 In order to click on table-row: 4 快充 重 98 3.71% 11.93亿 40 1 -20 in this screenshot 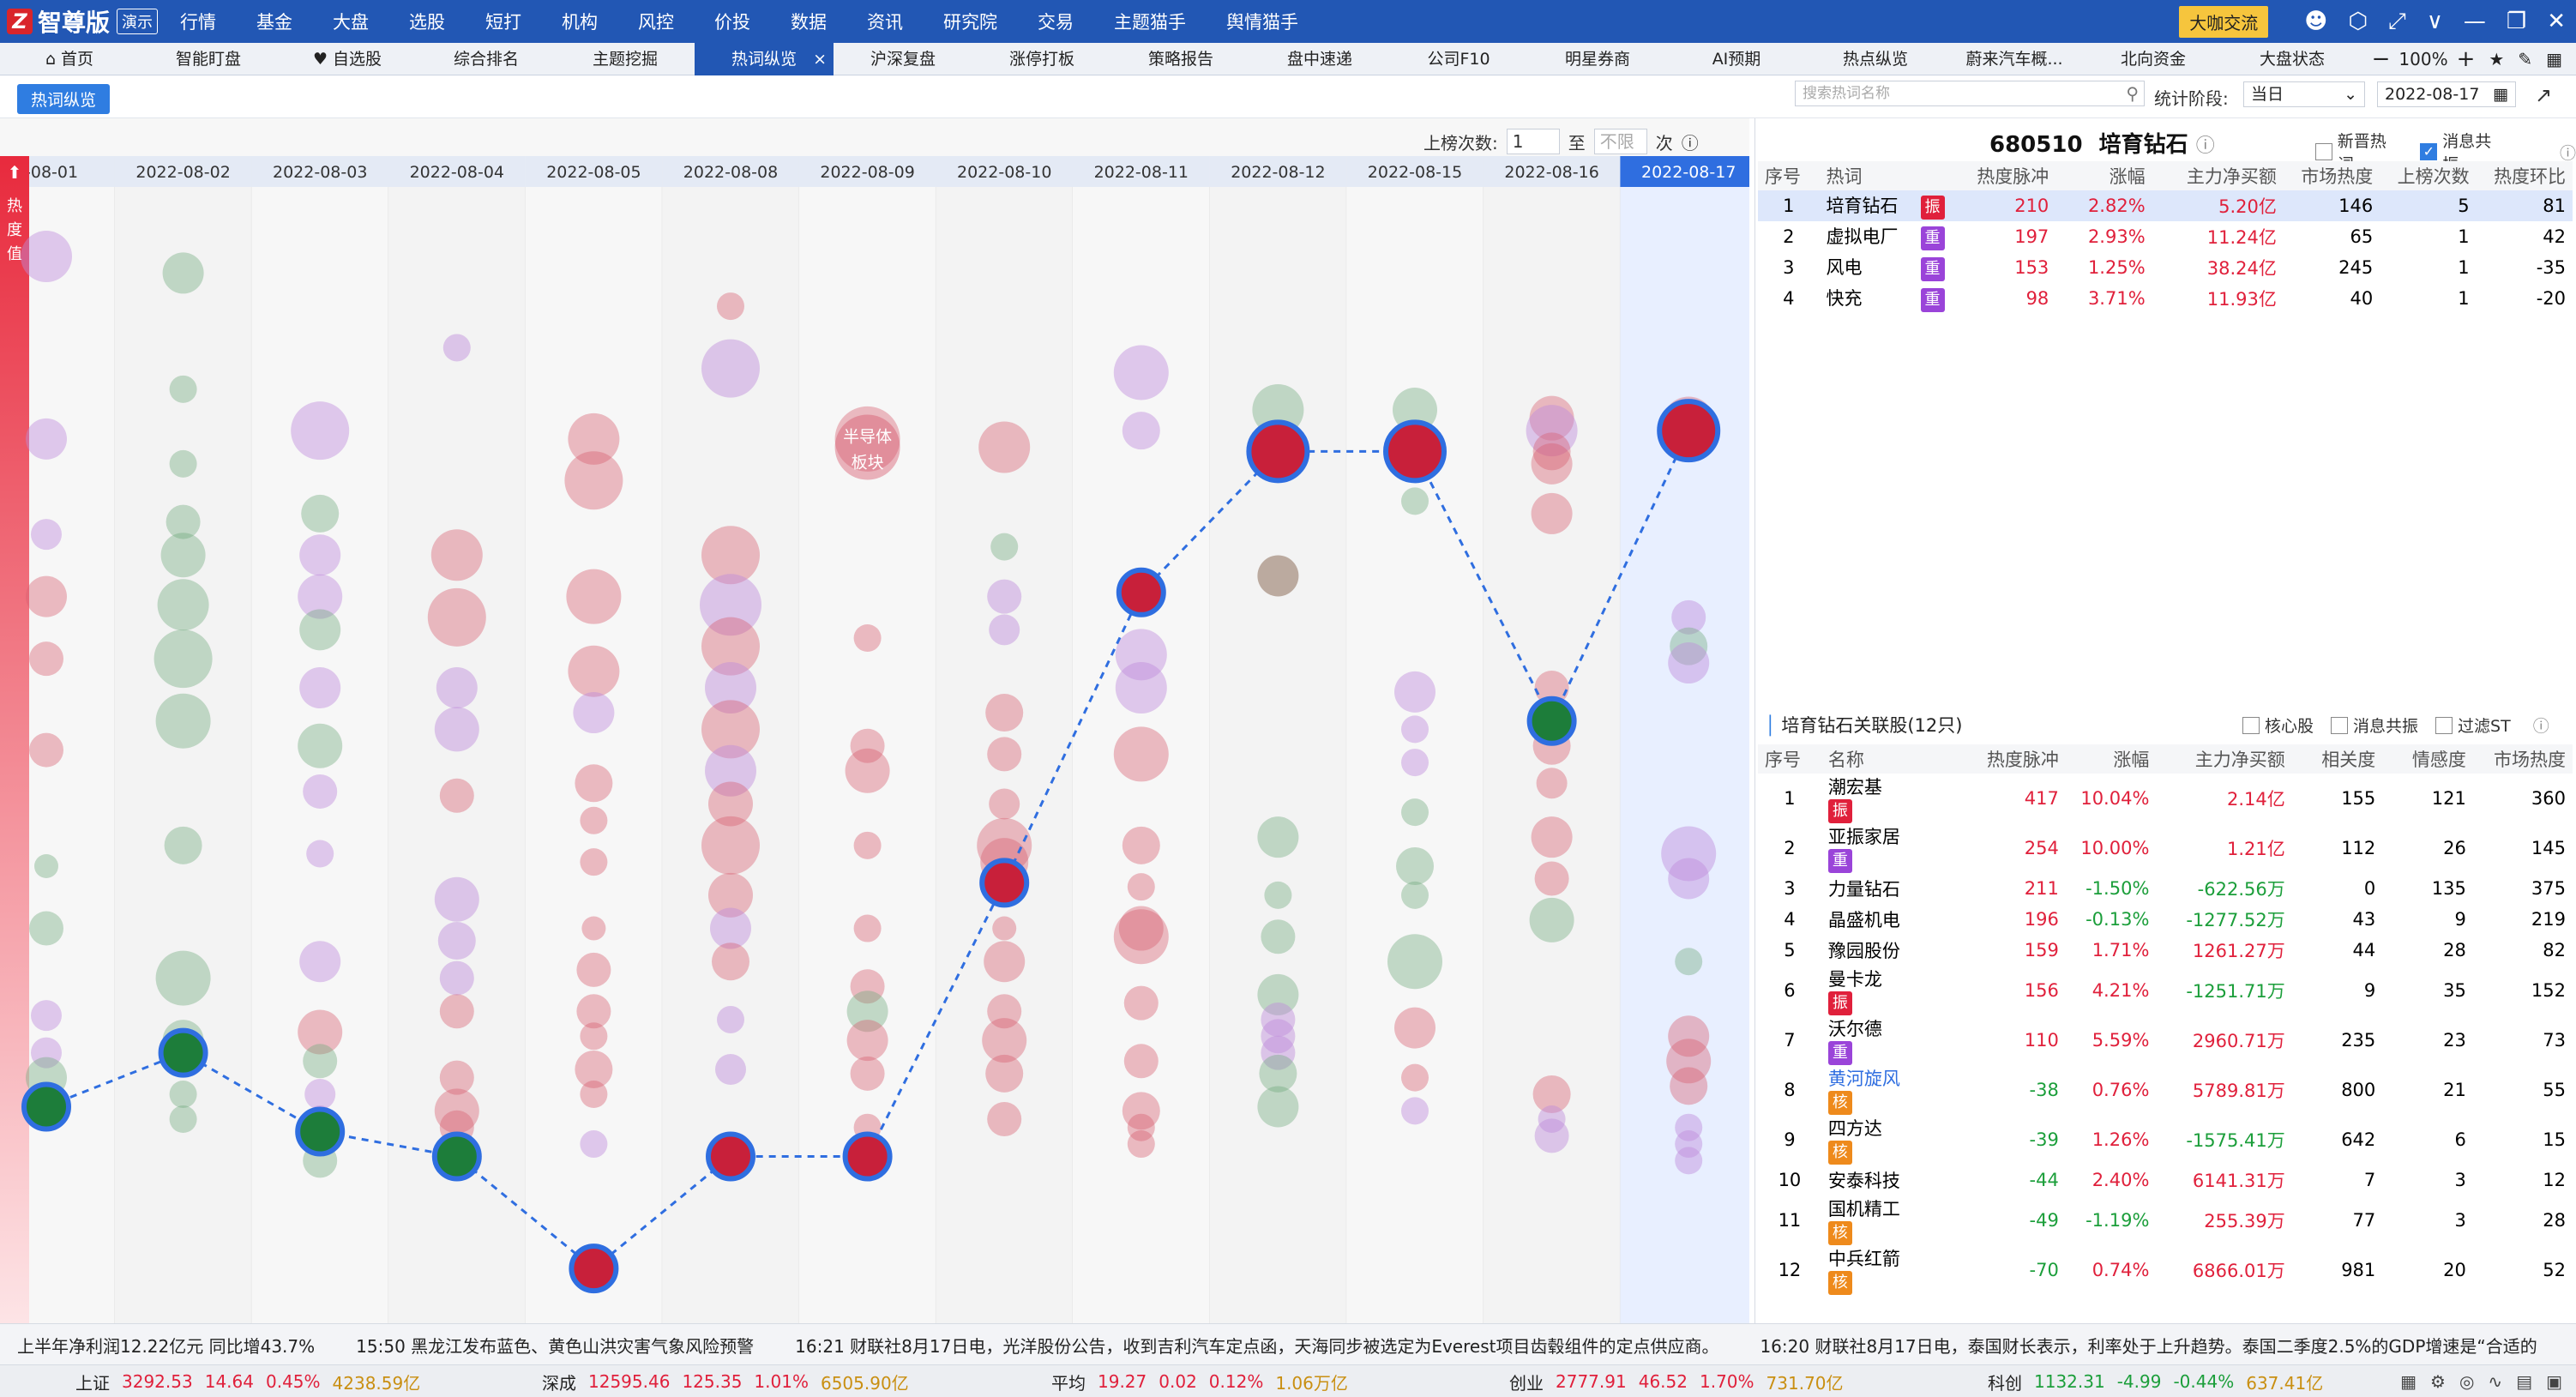, I will do `click(2165, 299)`.